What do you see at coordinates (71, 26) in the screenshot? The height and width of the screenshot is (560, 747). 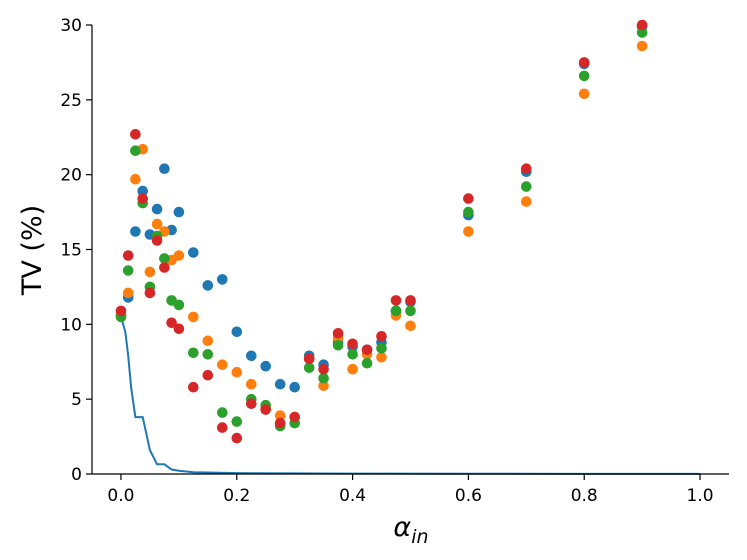 I see `y-tick-label: 30` at bounding box center [71, 26].